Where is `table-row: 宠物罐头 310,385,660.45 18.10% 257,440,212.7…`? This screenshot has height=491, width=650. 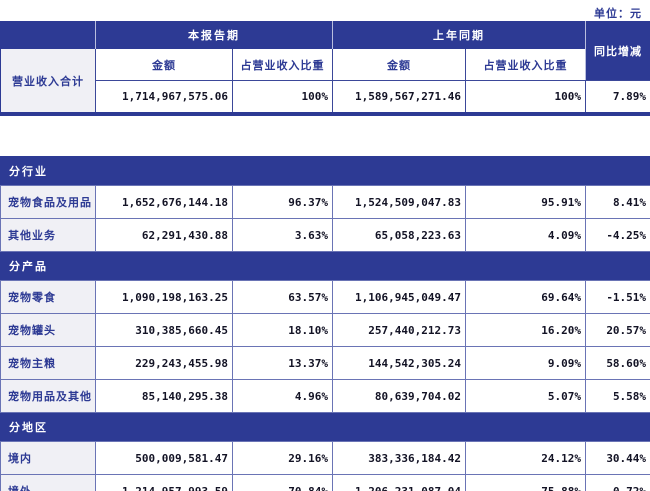
table-row: 宠物罐头 310,385,660.45 18.10% 257,440,212.7… is located at coordinates (325, 330).